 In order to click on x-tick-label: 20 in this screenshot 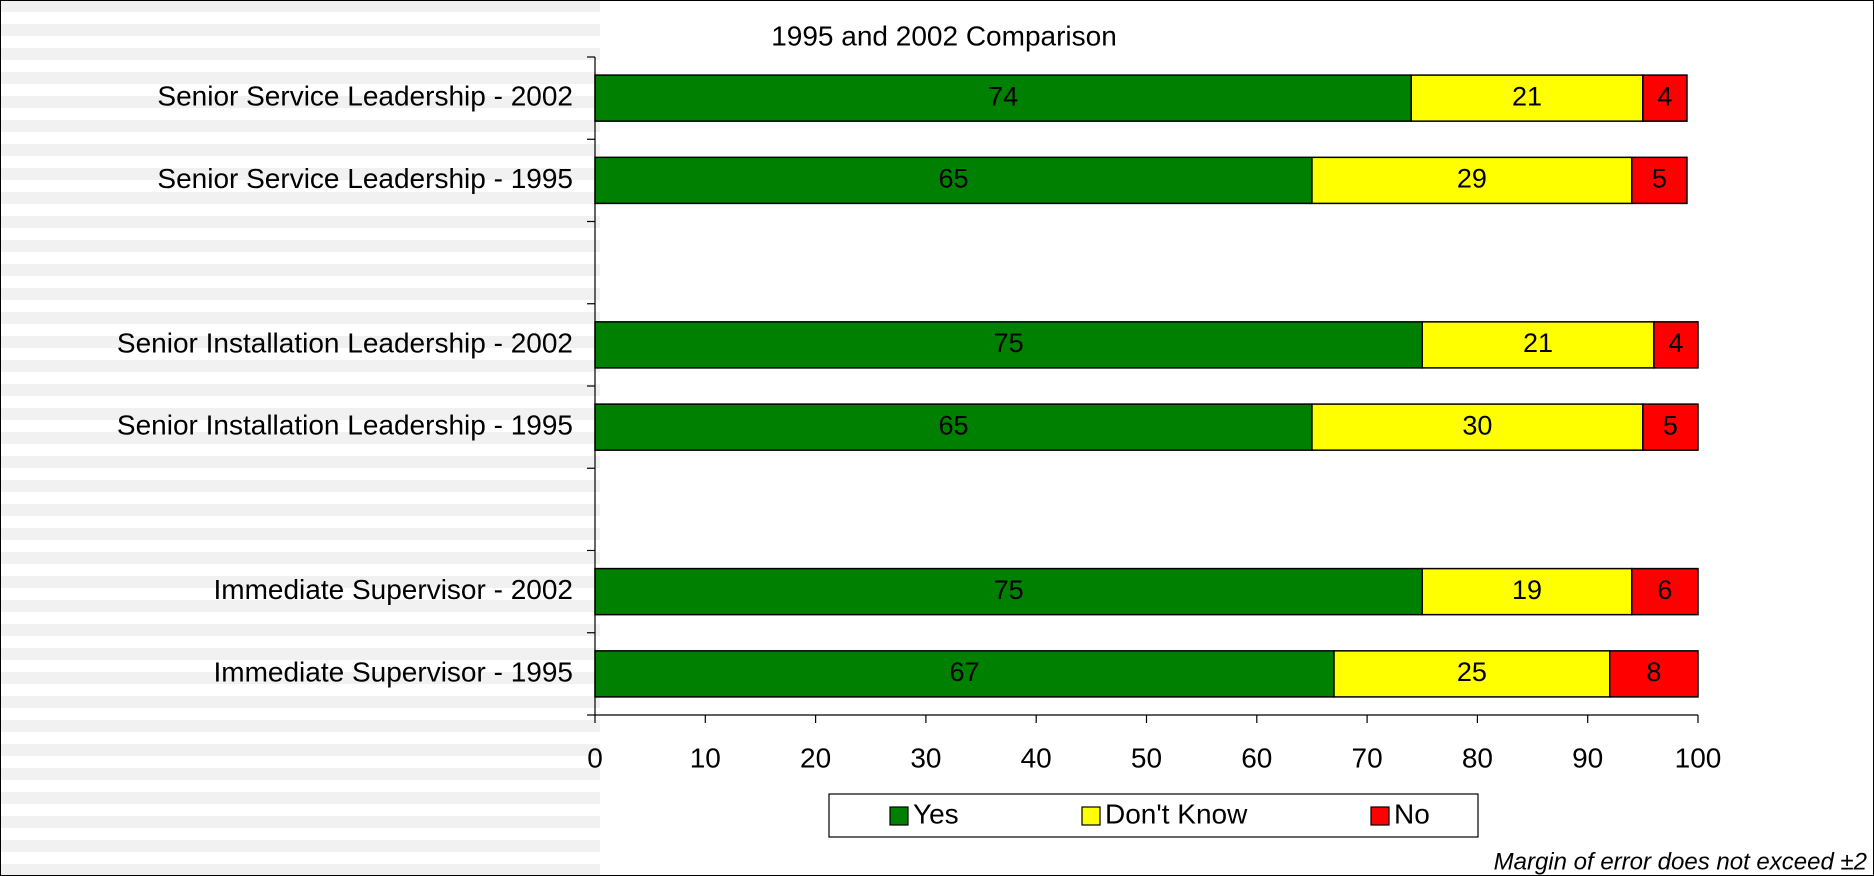, I will do `click(815, 757)`.